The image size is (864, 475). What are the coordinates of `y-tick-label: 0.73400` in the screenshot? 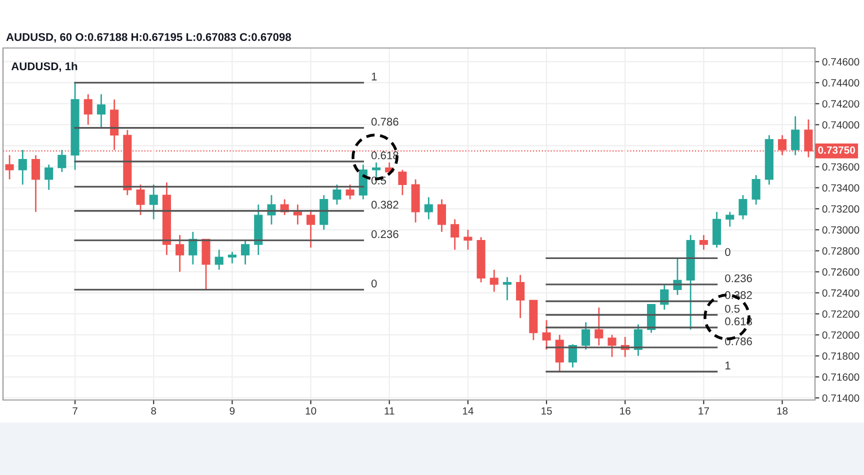 It's located at (841, 188).